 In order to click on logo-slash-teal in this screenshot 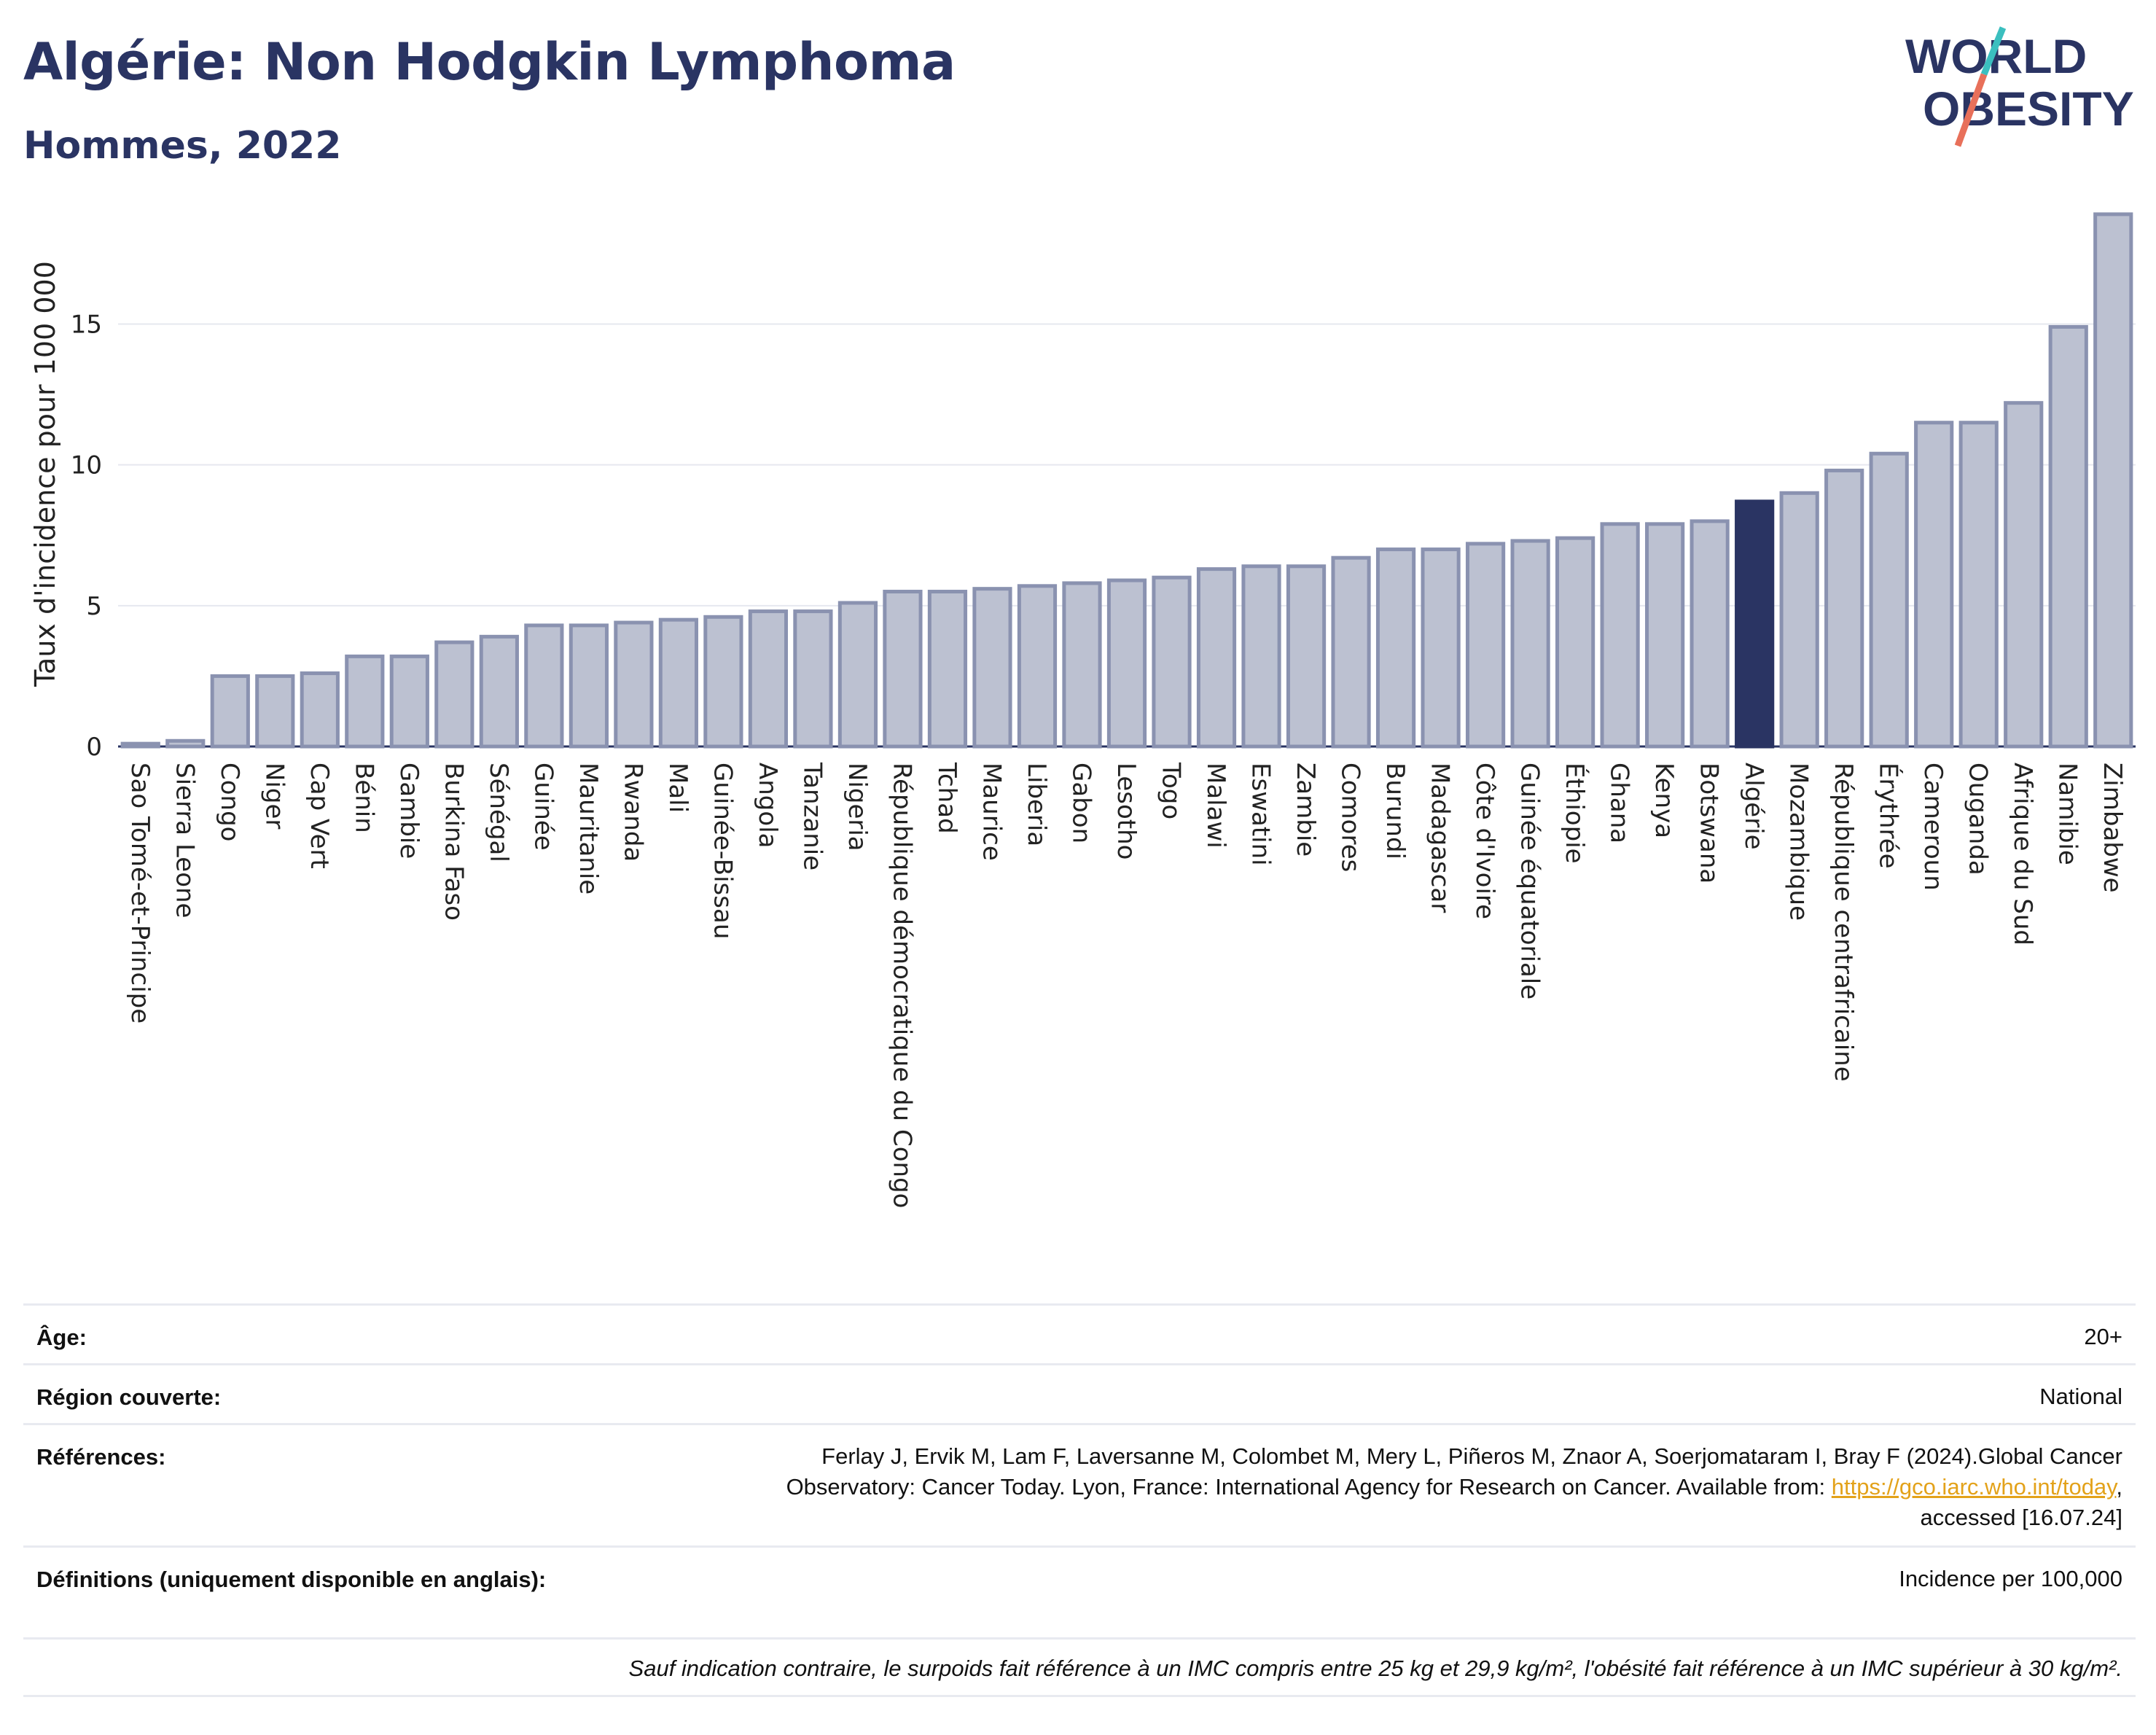, I will do `click(1994, 51)`.